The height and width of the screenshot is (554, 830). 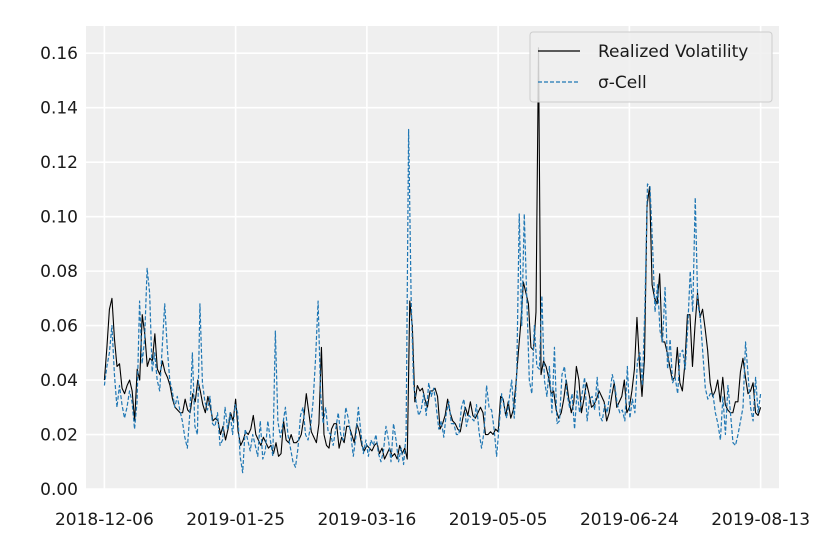 What do you see at coordinates (59, 163) in the screenshot?
I see `y-tick-label: 0.12` at bounding box center [59, 163].